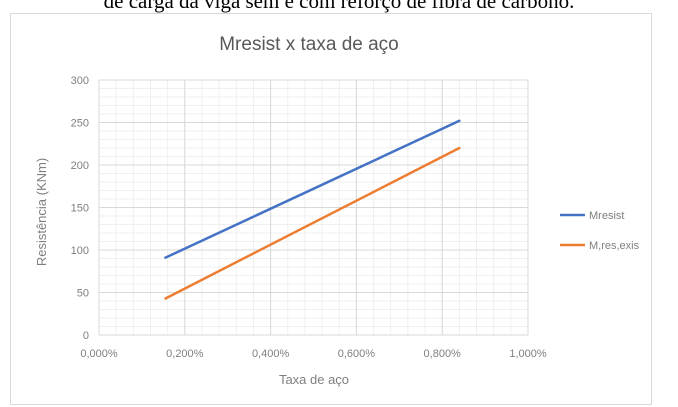 Image resolution: width=678 pixels, height=407 pixels. I want to click on x-tick-label: 0,600%, so click(357, 354).